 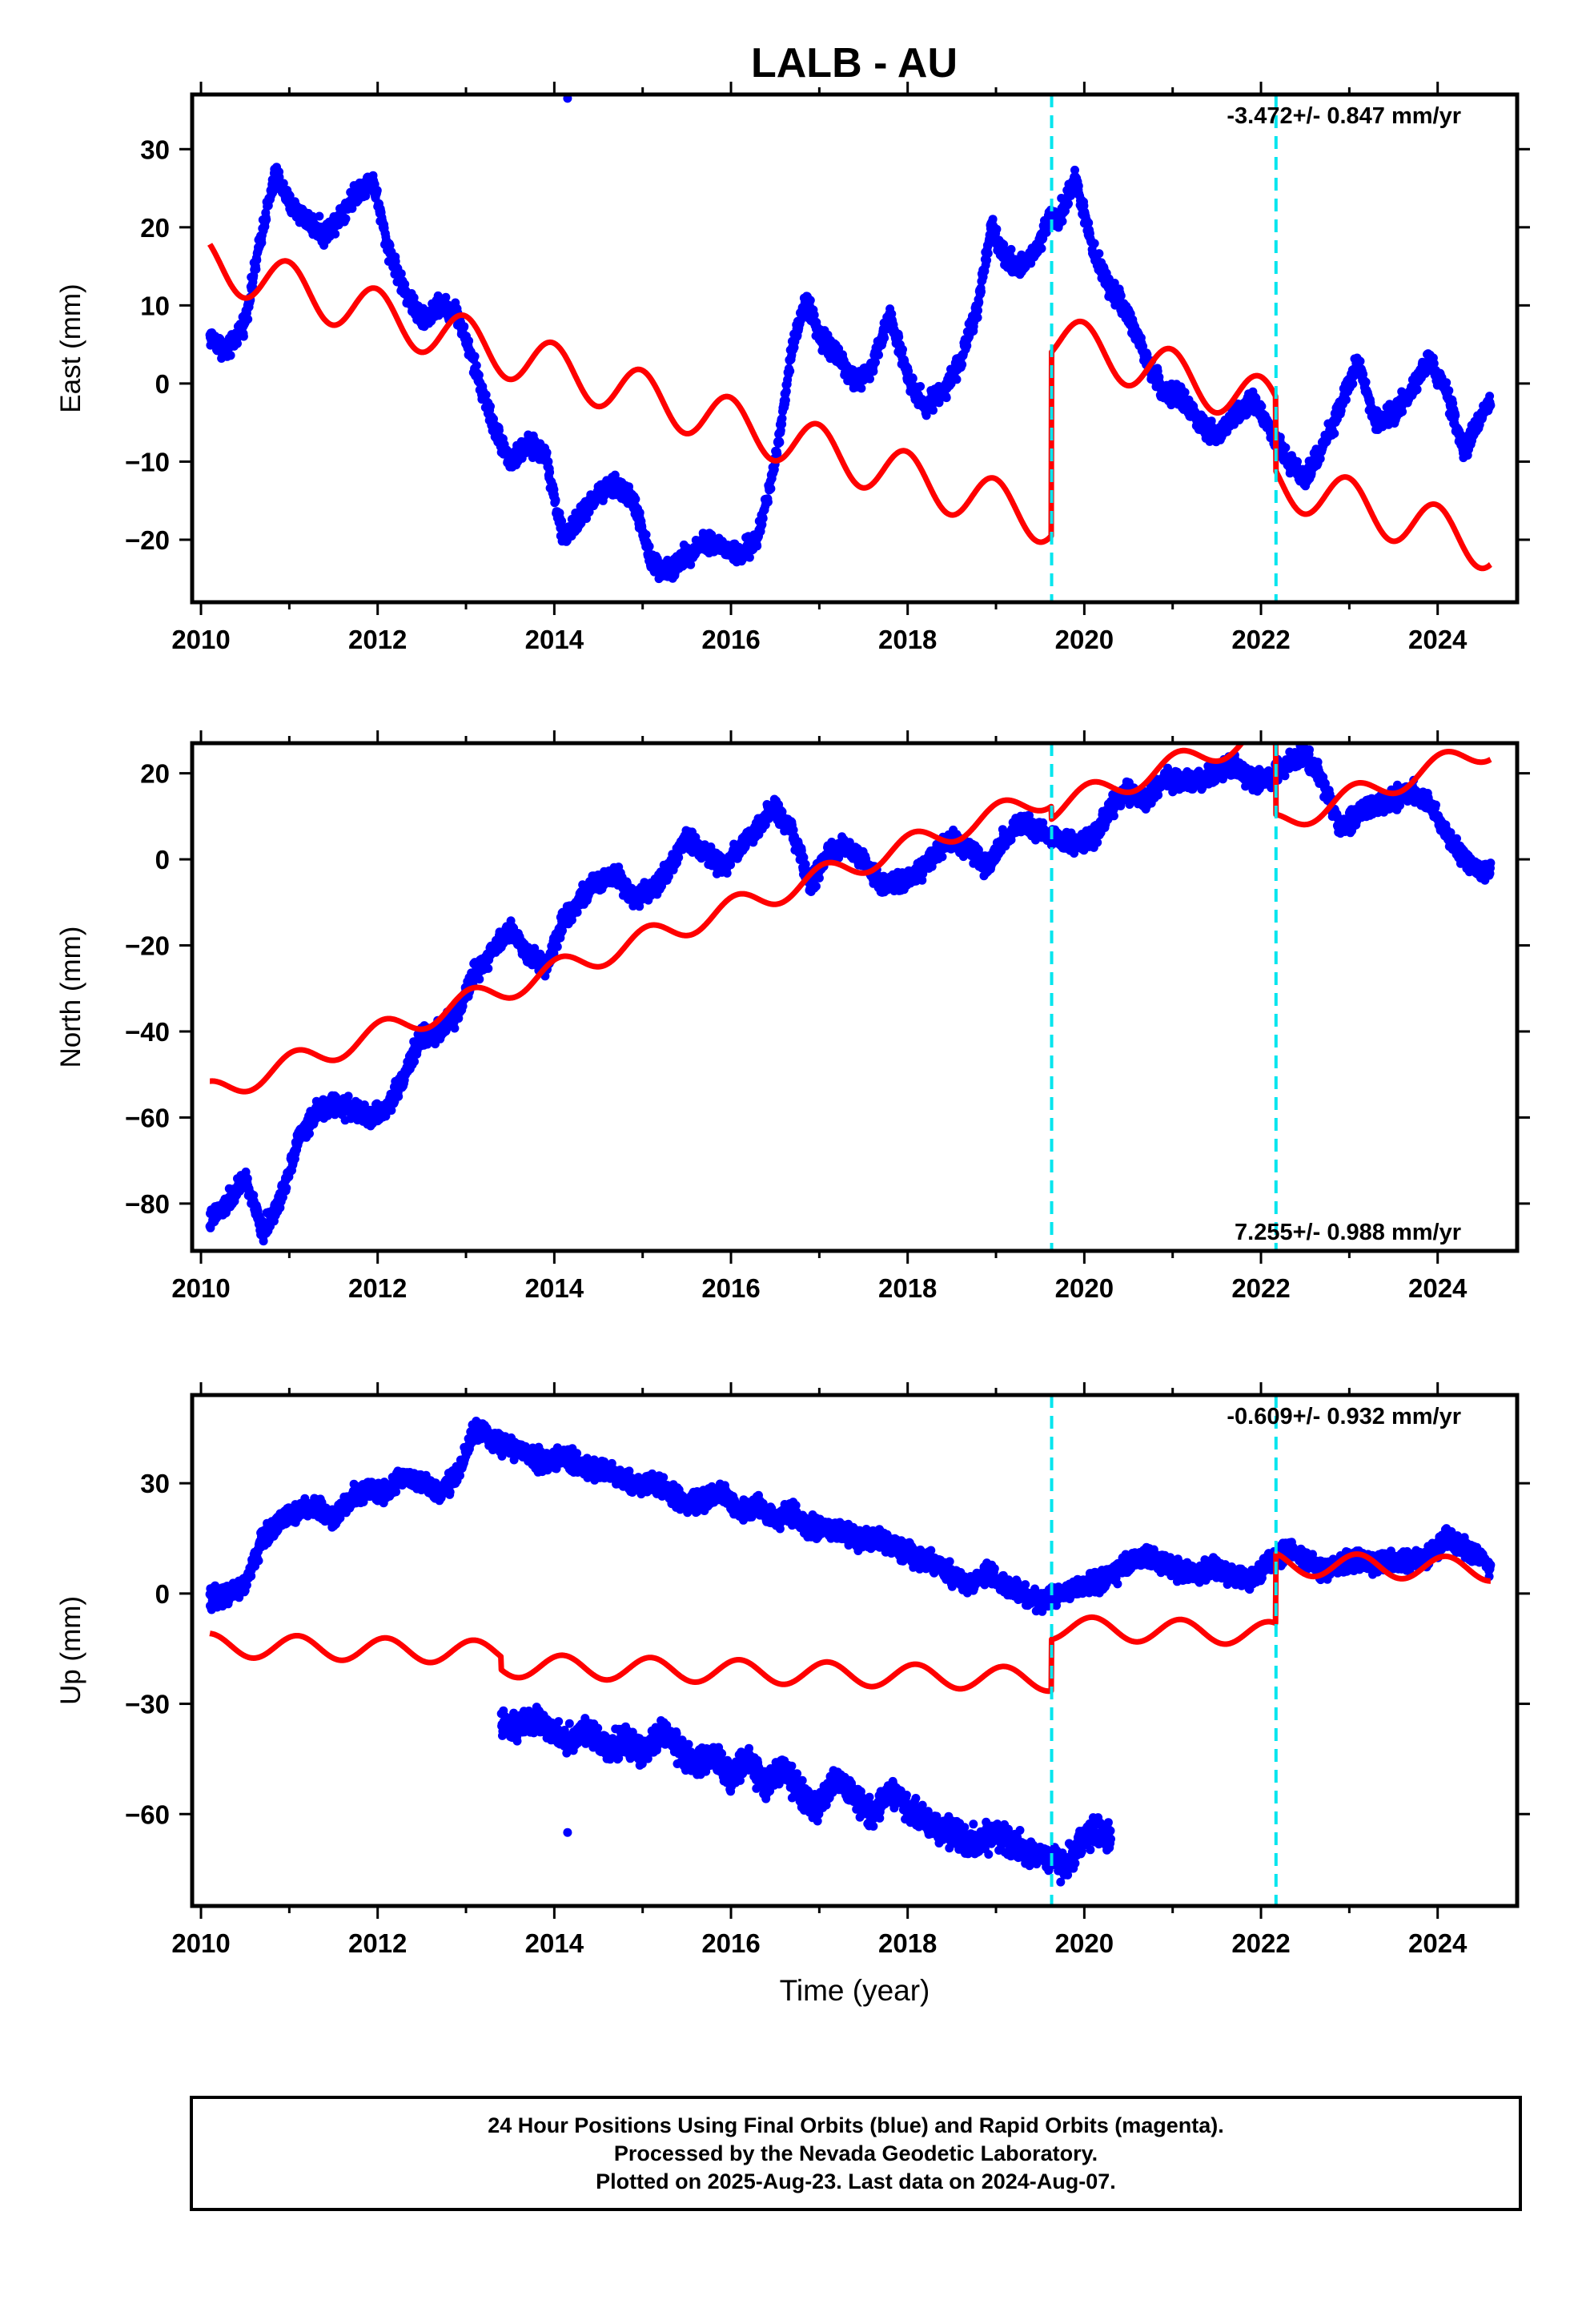 What do you see at coordinates (850, 373) in the screenshot?
I see `observation-points` at bounding box center [850, 373].